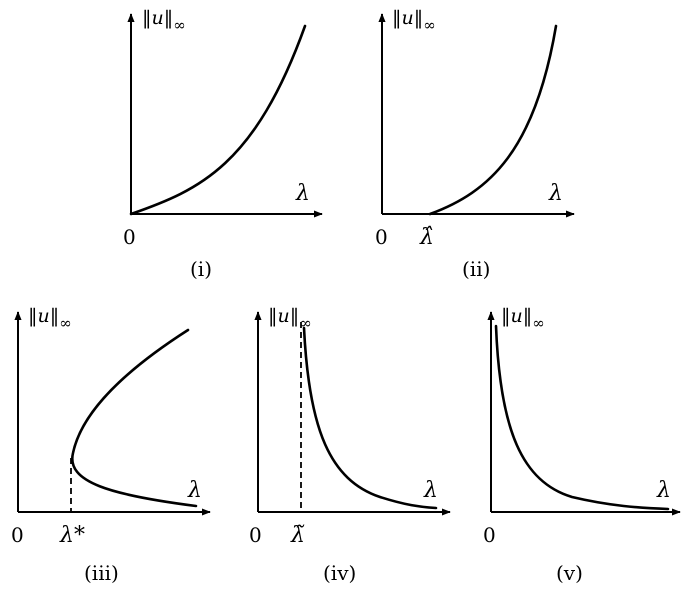 The image size is (685, 592). I want to click on panel-caption: (iii), so click(101, 573).